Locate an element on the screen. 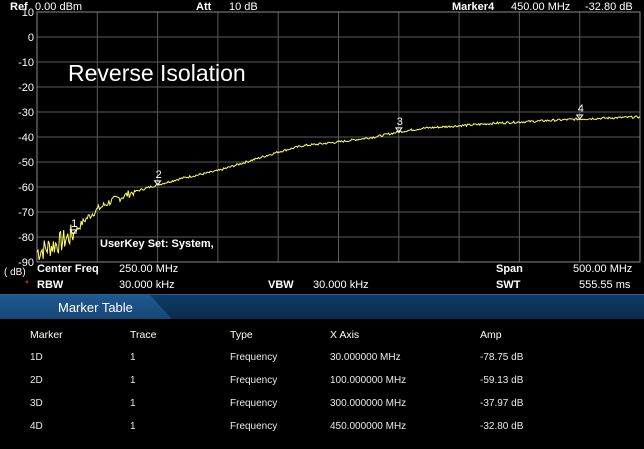 This screenshot has width=644, height=449. y-tick-label: -80 is located at coordinates (26, 238).